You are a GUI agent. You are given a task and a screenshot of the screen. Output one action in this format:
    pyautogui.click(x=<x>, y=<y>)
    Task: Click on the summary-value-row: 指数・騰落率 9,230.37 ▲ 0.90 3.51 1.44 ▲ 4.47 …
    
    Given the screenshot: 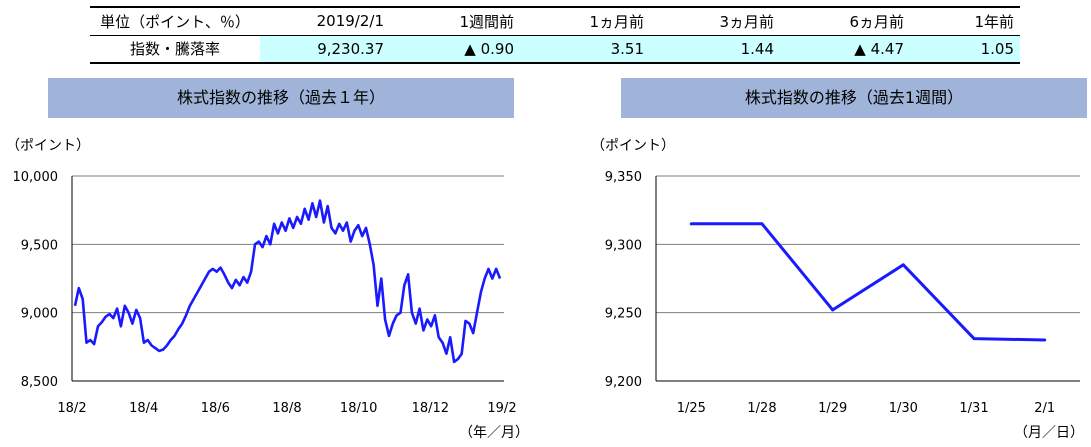 What is the action you would take?
    pyautogui.click(x=555, y=49)
    